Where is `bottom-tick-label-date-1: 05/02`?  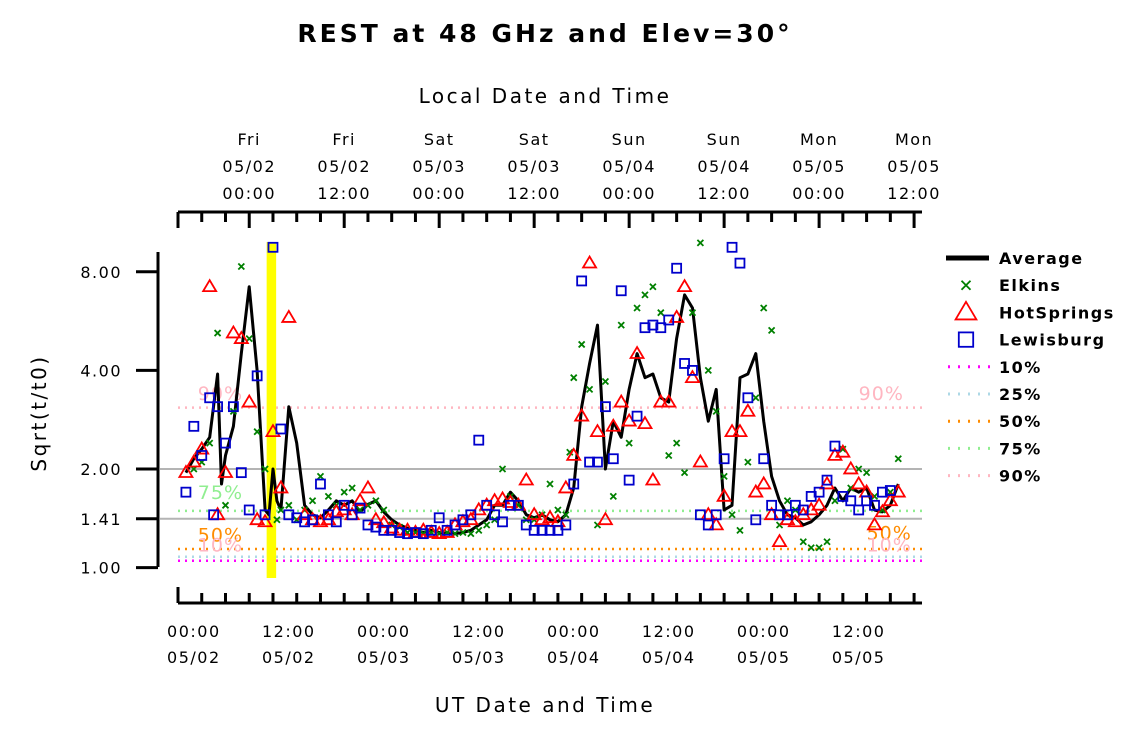 bottom-tick-label-date-1: 05/02 is located at coordinates (289, 657).